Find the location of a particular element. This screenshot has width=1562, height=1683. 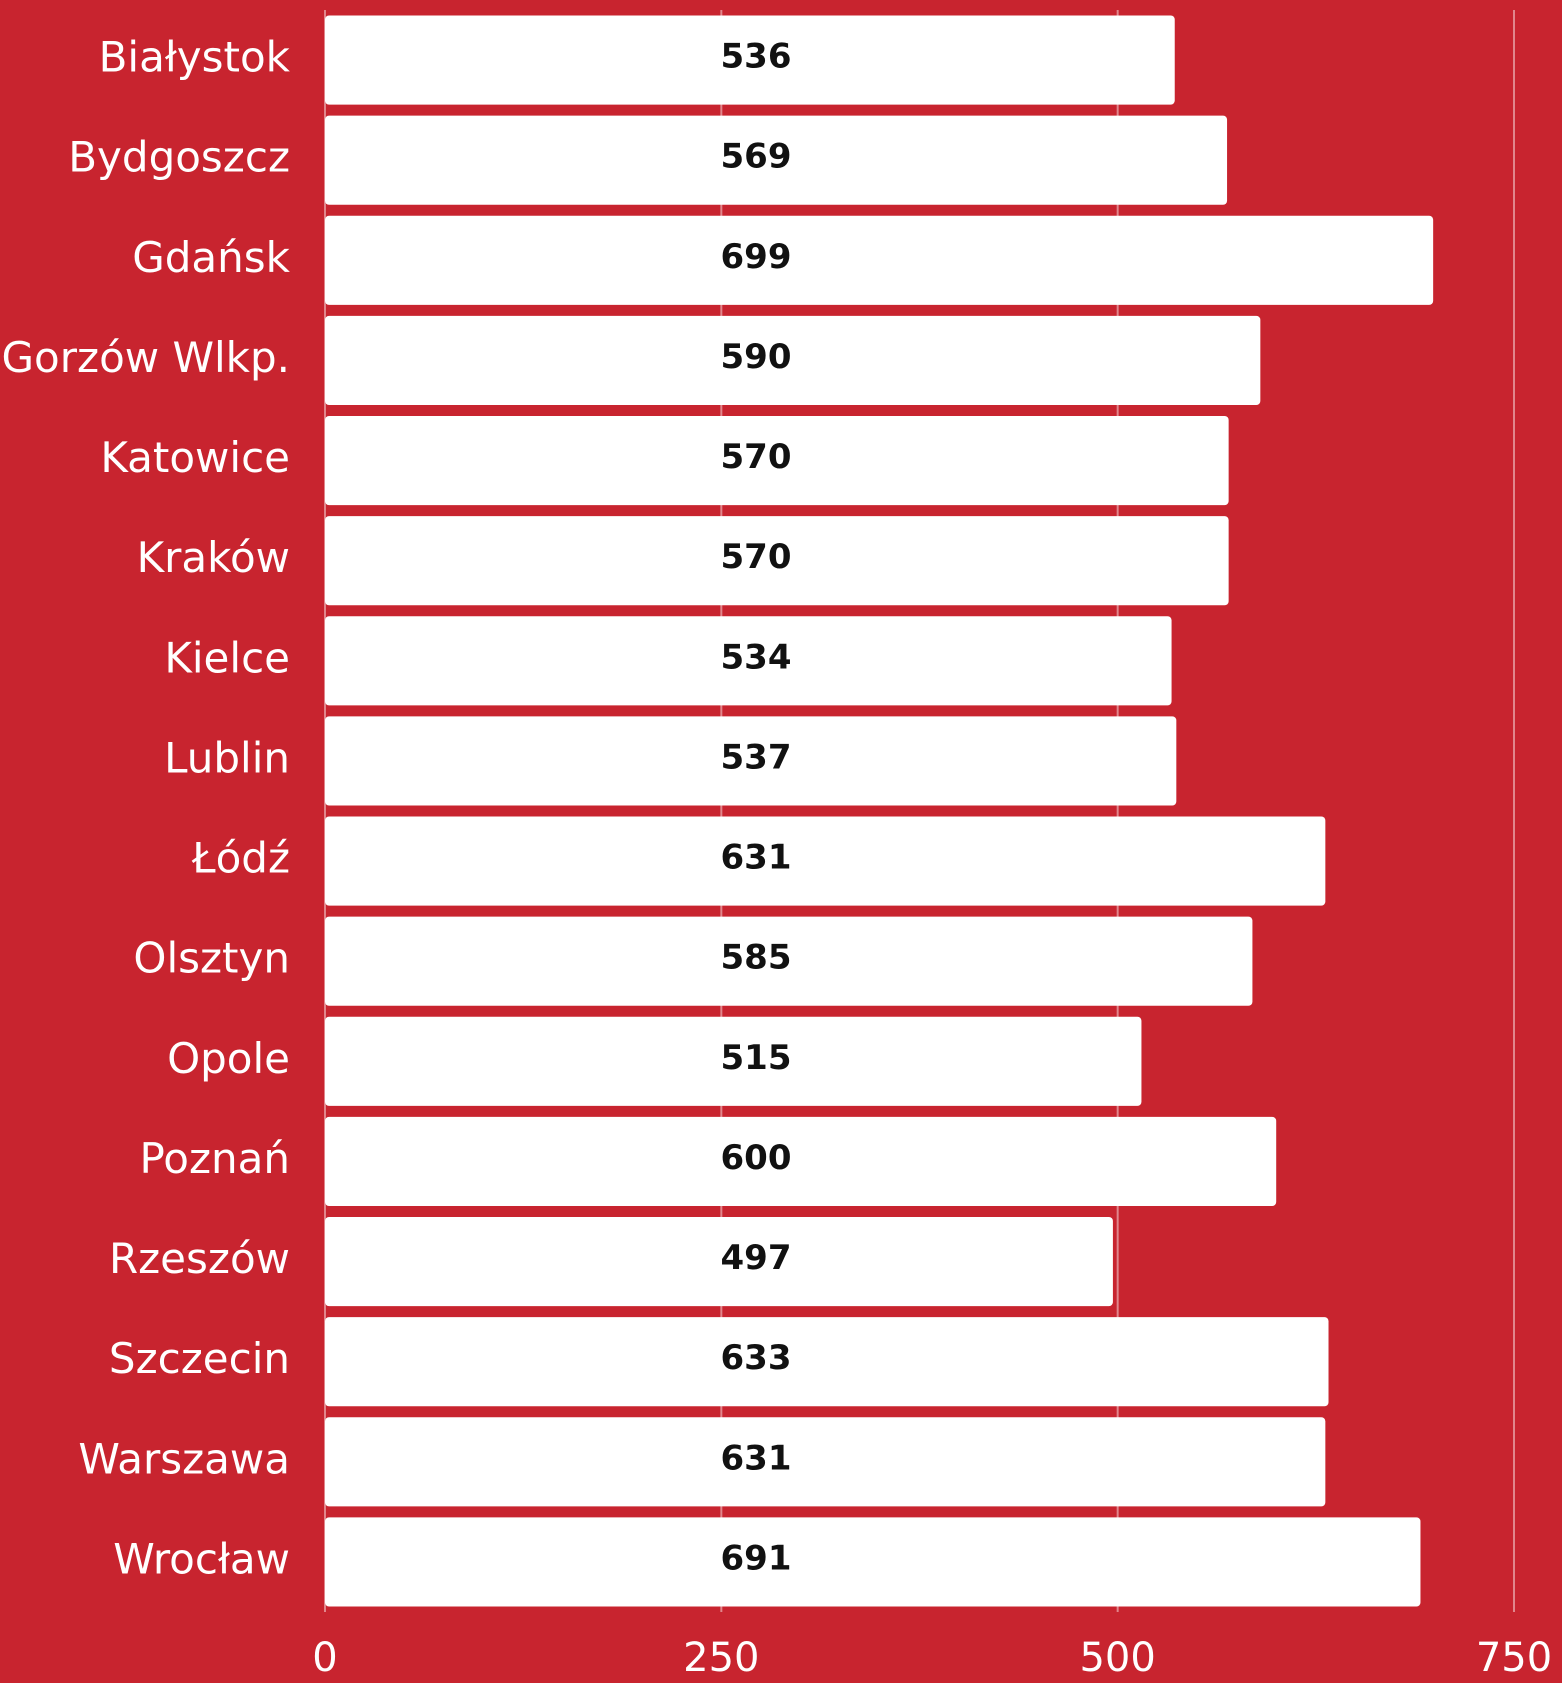

y-tick-label: Wrocław is located at coordinates (201, 1558).